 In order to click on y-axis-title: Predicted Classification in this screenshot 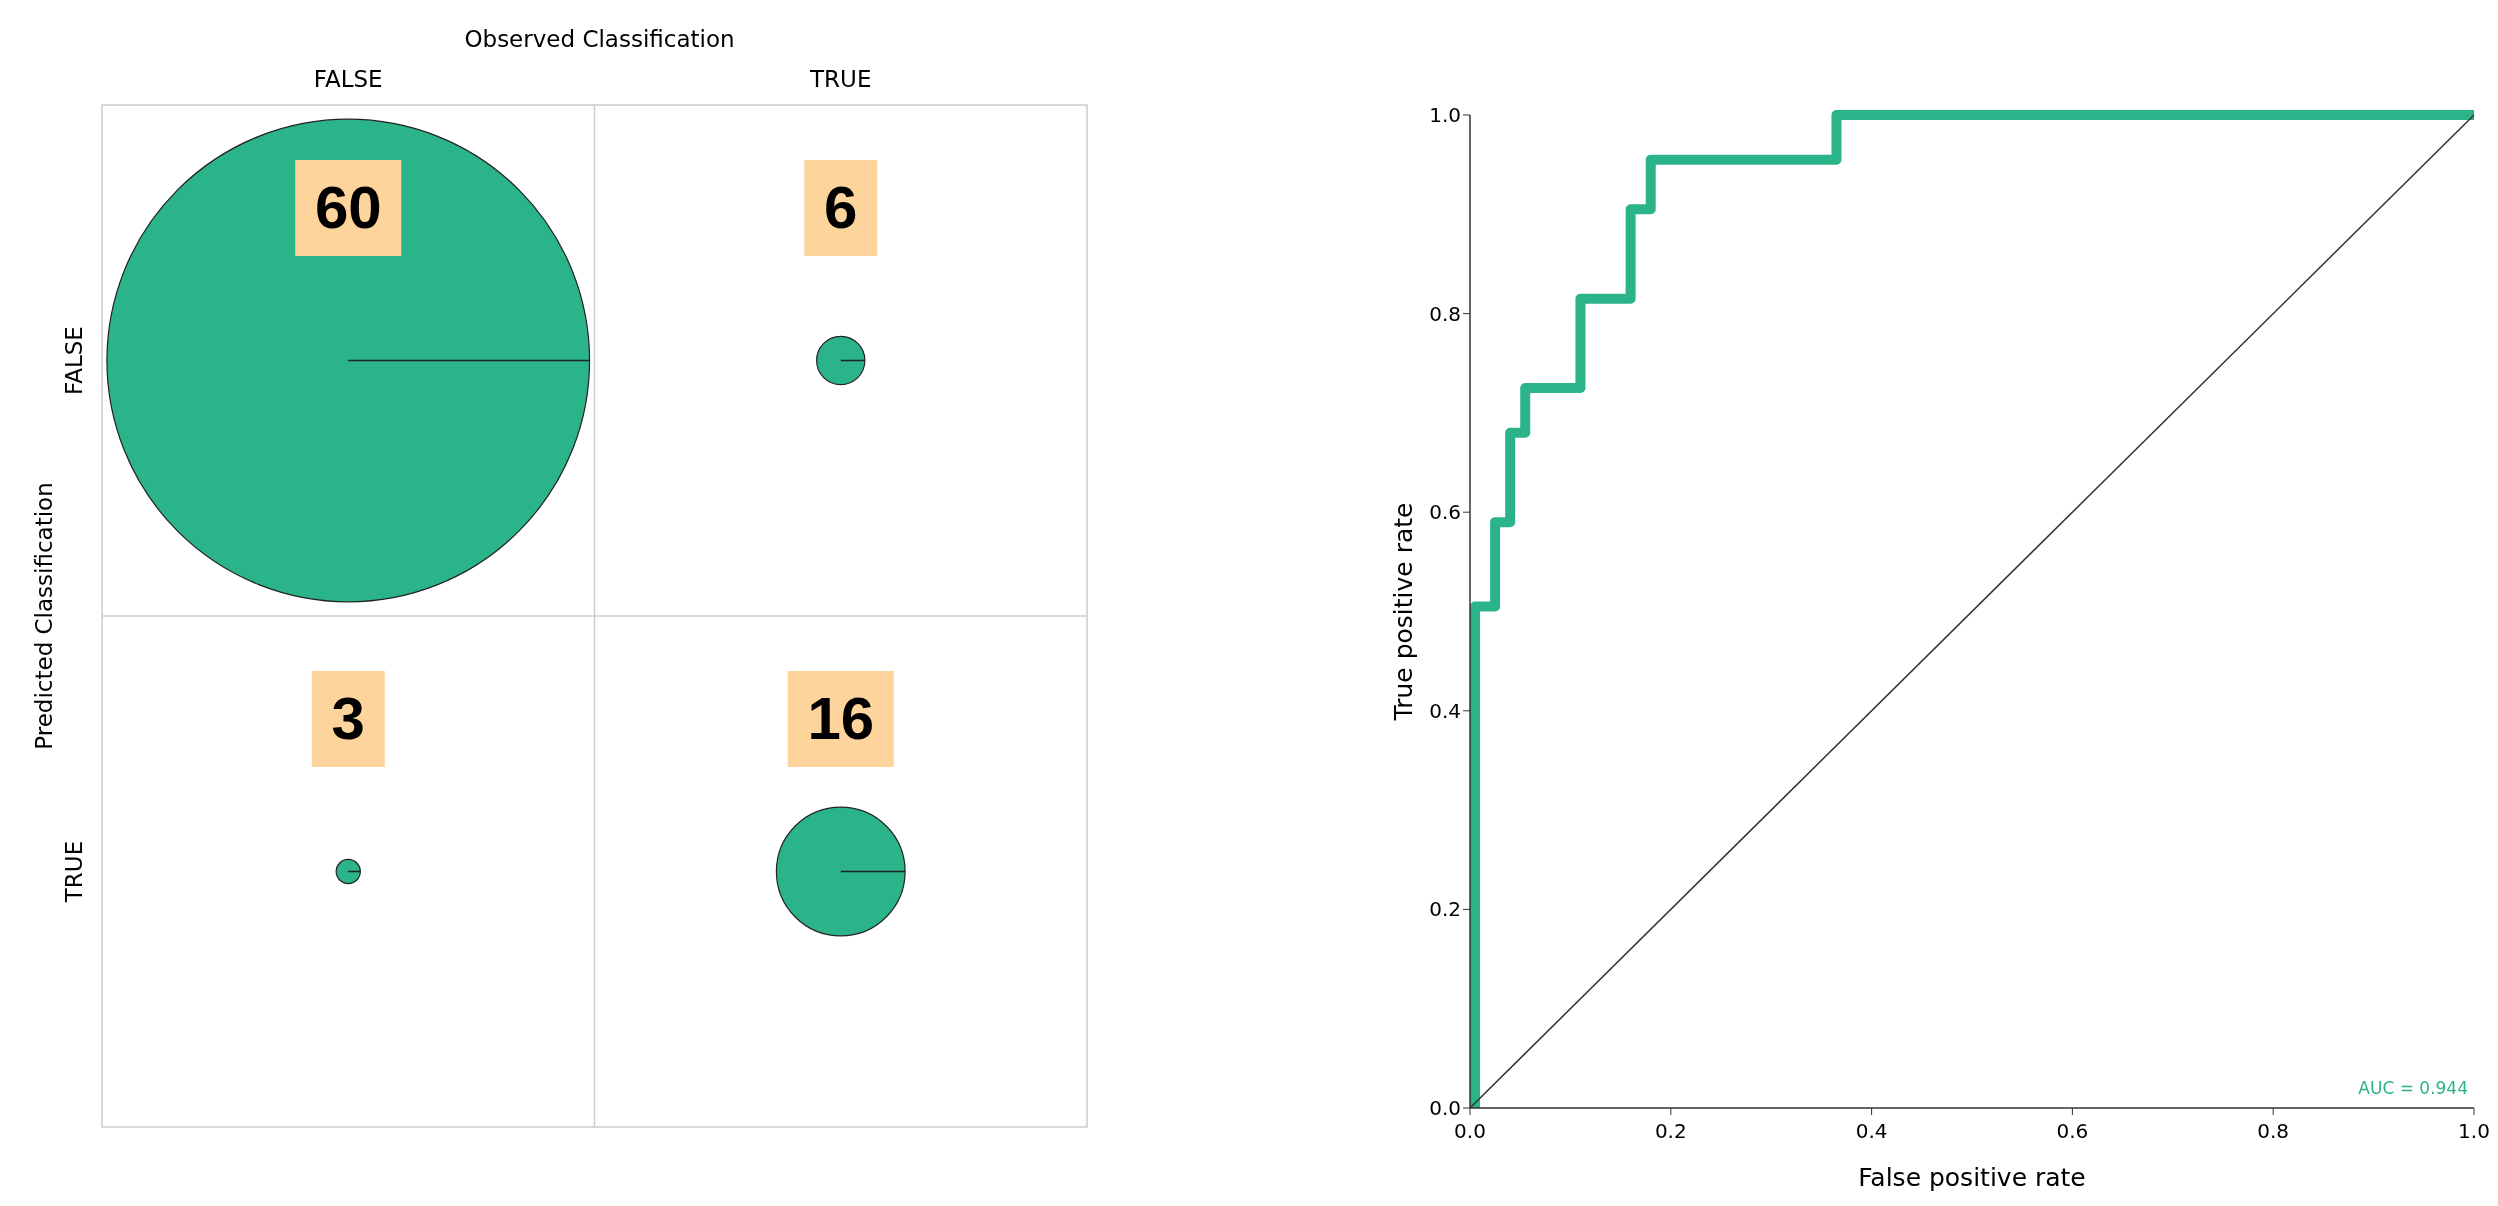, I will do `click(44, 616)`.